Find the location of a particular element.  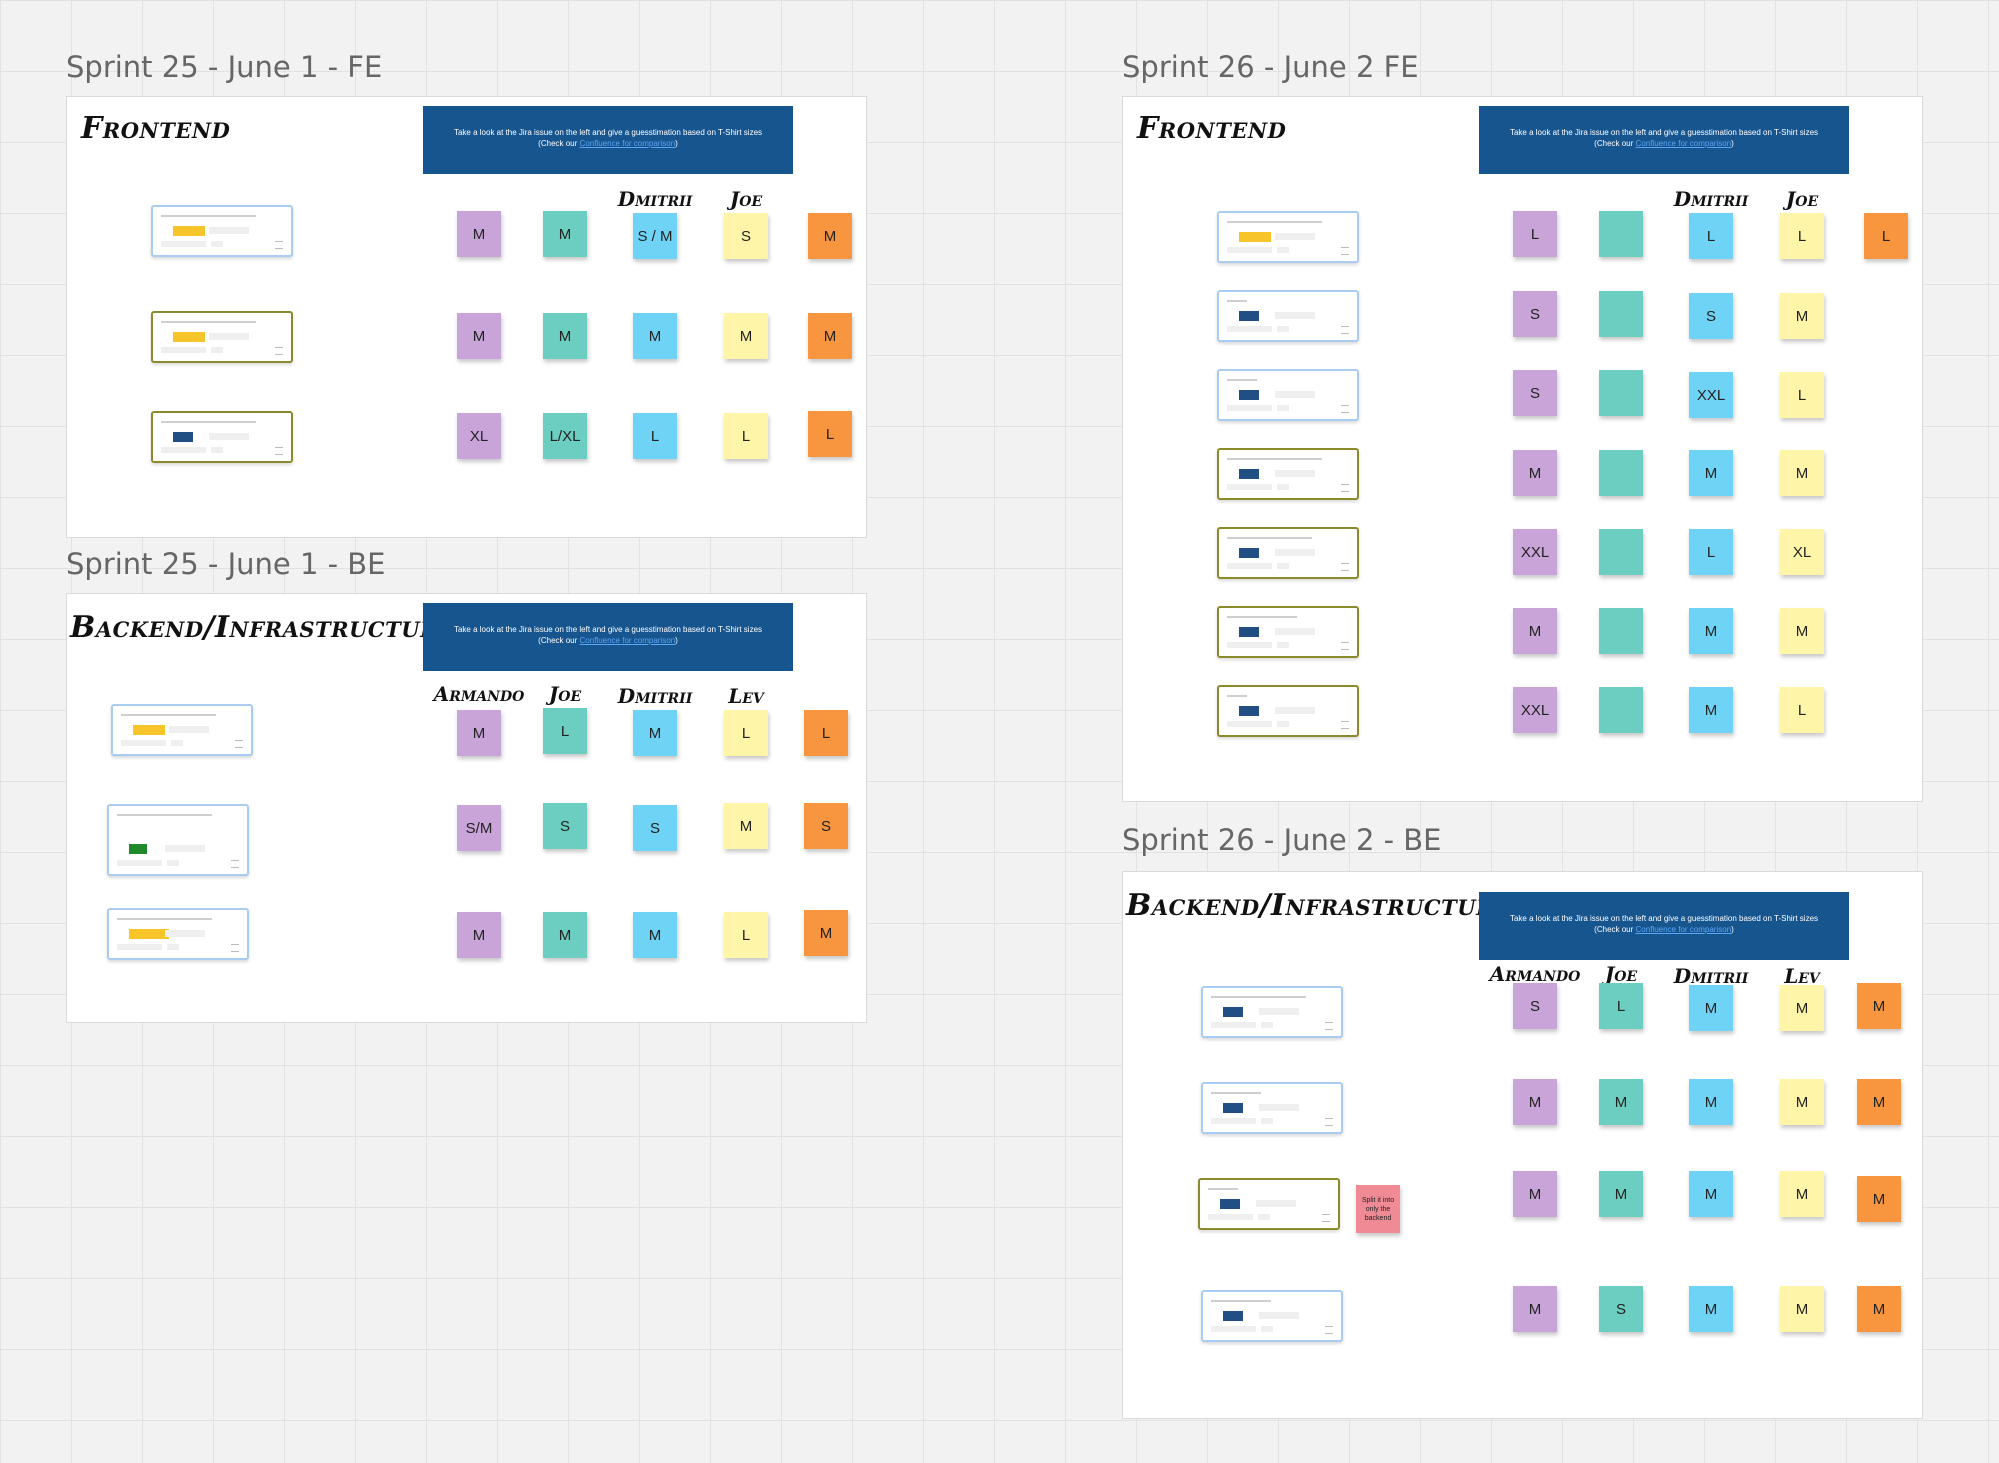

frame-title-sprint26-be: Sprint 26 - June 2 - BE is located at coordinates (1282, 840).